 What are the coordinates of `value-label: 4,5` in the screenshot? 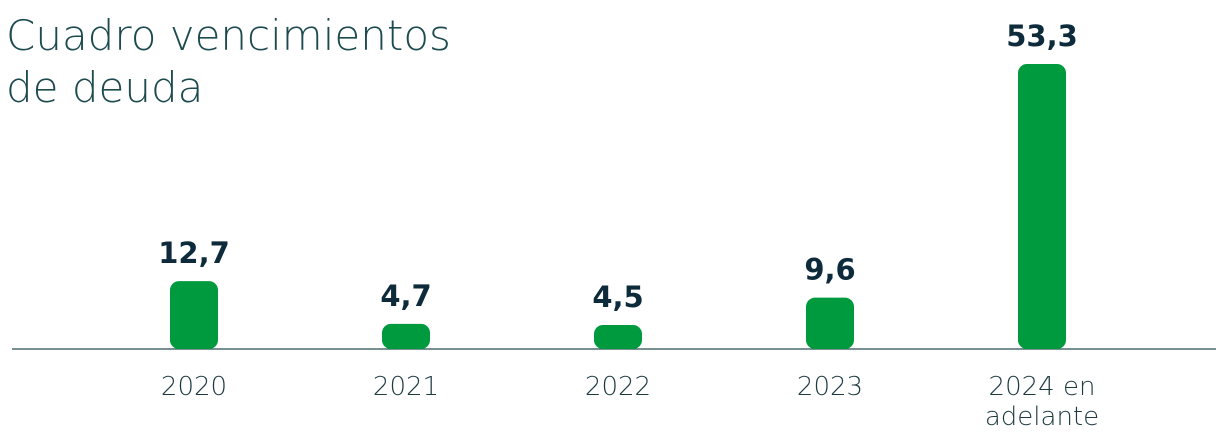 It's located at (617, 297).